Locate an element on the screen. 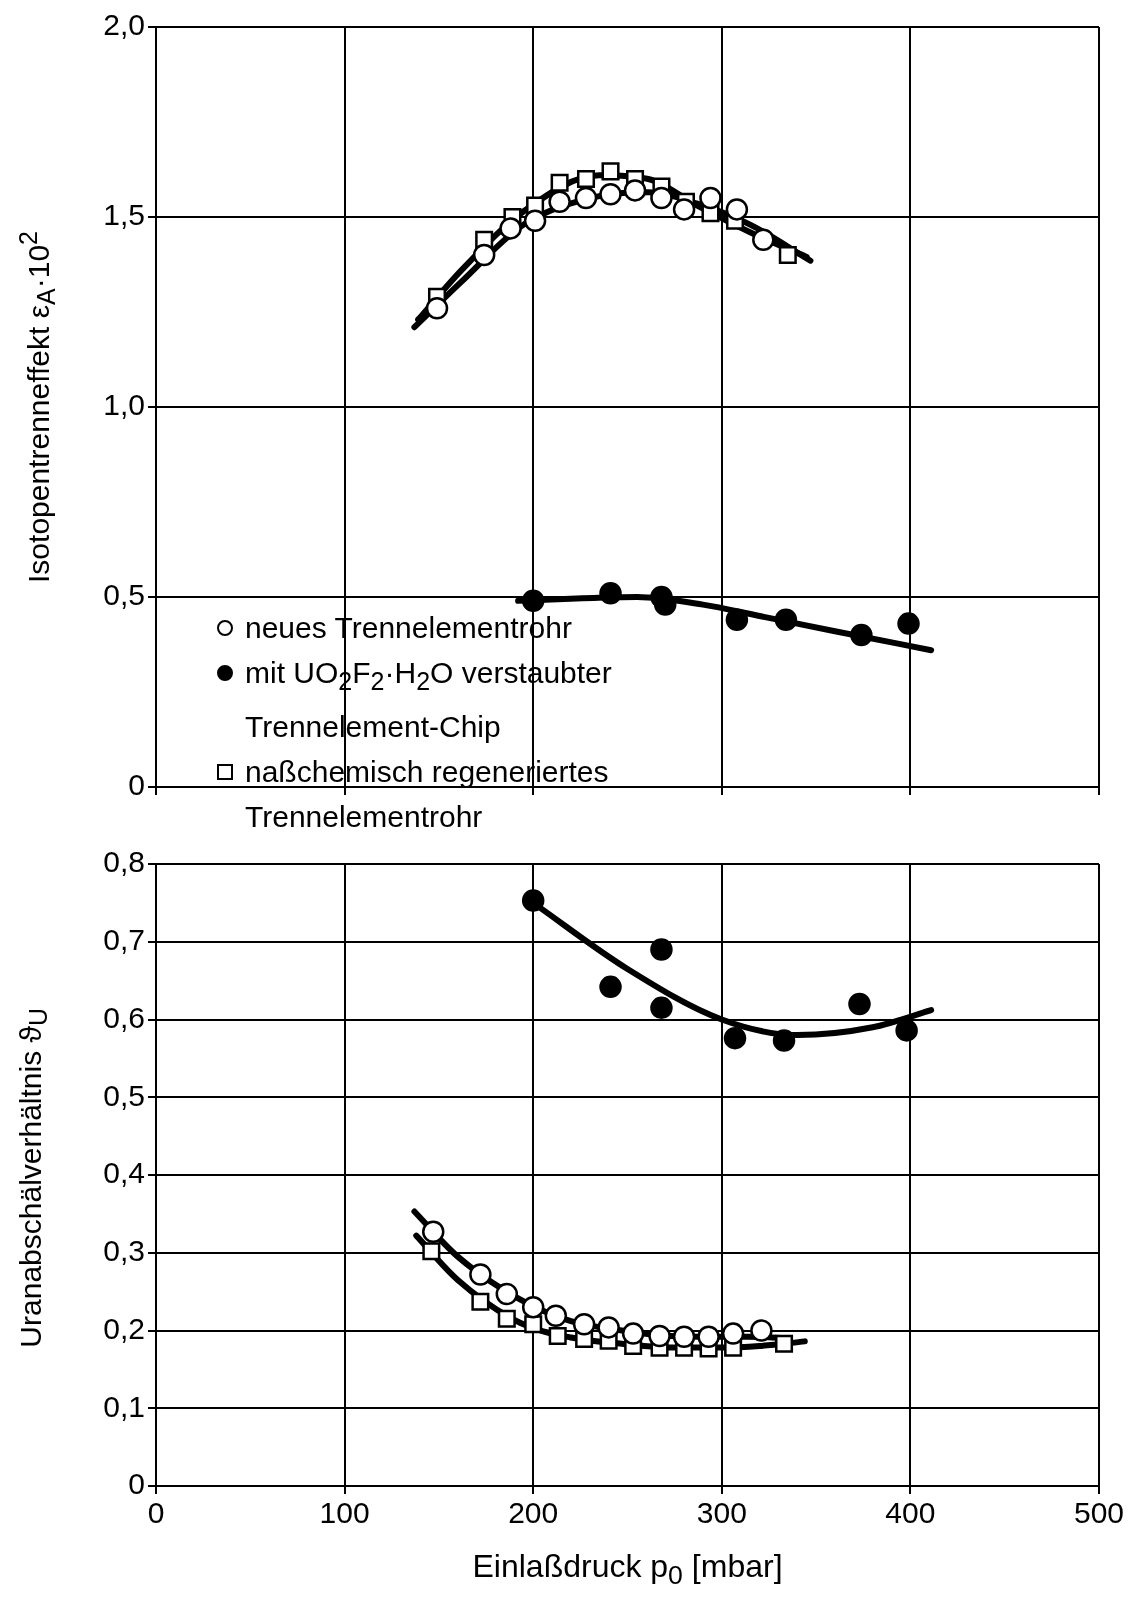 The height and width of the screenshot is (1606, 1130). y-tick-label: 0,1 is located at coordinates (124, 1406).